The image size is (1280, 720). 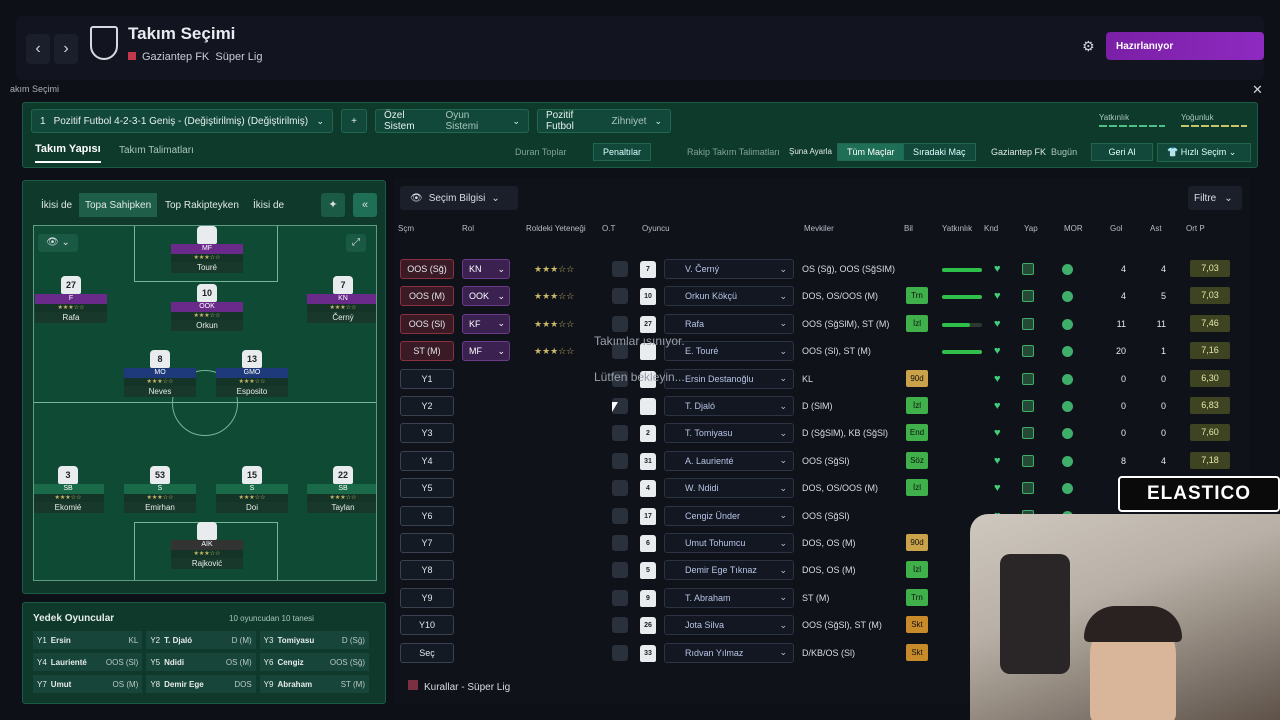 What do you see at coordinates (817, 379) in the screenshot?
I see `table-row: Y1 Ersin Destanoğlu ⌄ KL 90d ♥ 0 0 6,30` at bounding box center [817, 379].